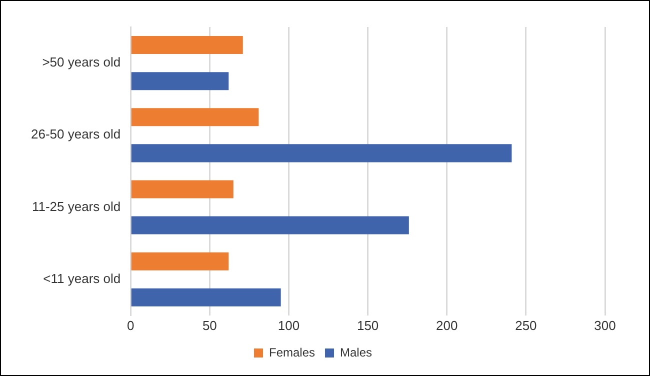 This screenshot has width=650, height=376. I want to click on x-tick-label: 0, so click(130, 325).